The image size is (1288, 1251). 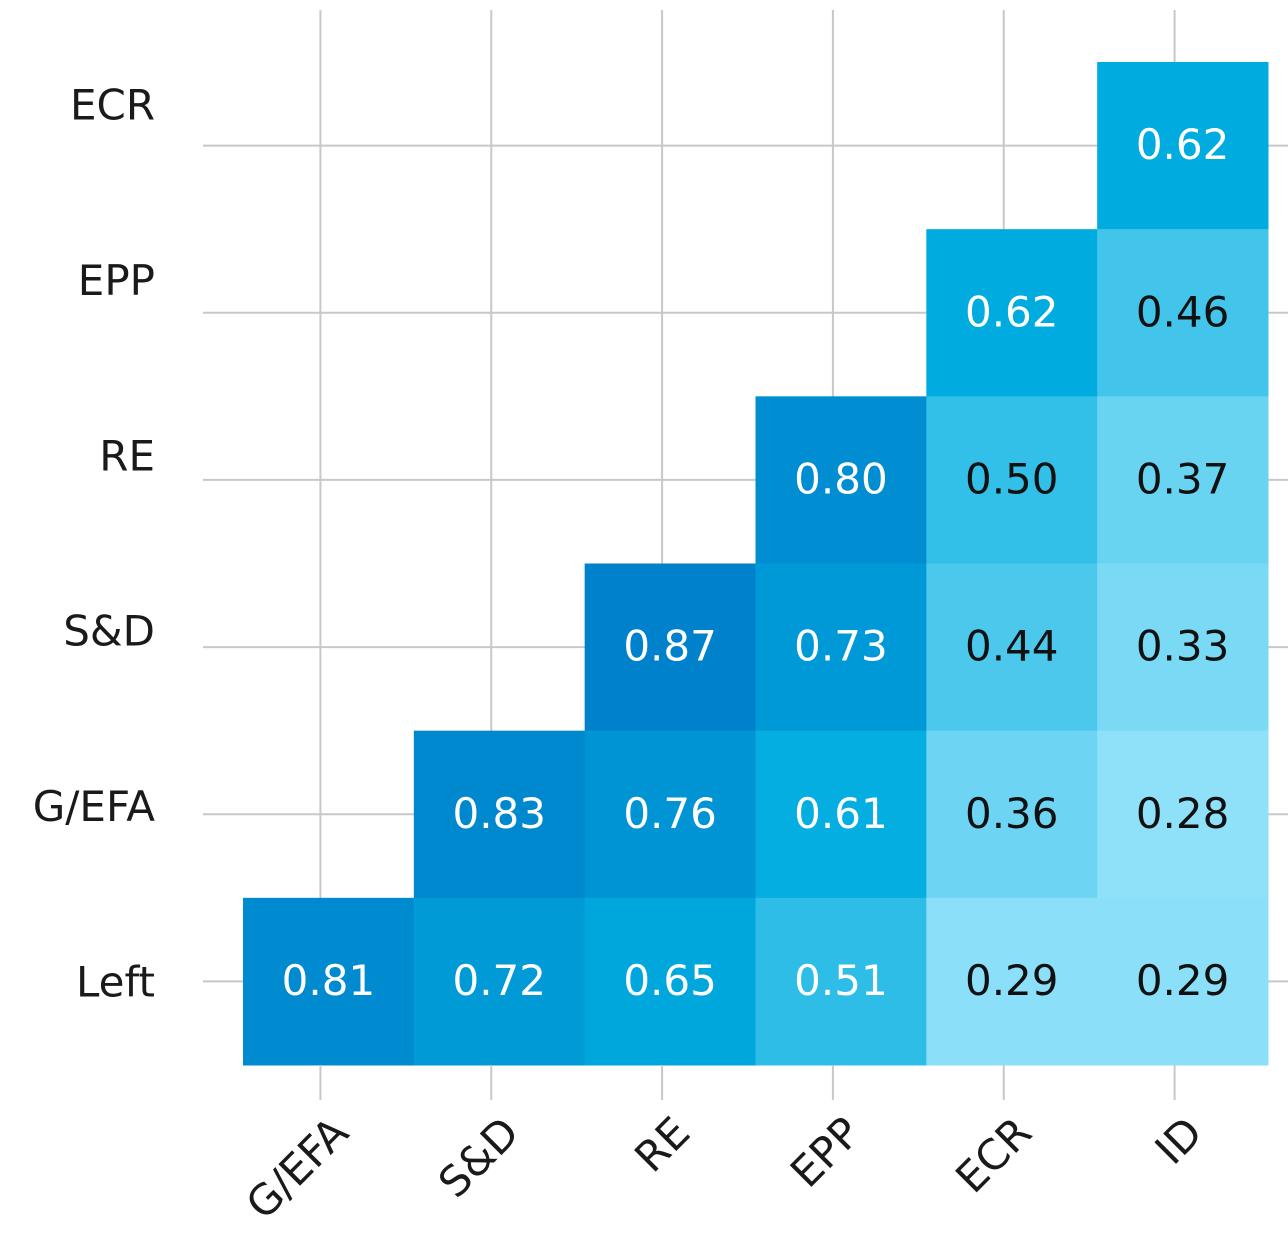 I want to click on y-tick-label: RE, so click(x=127, y=455).